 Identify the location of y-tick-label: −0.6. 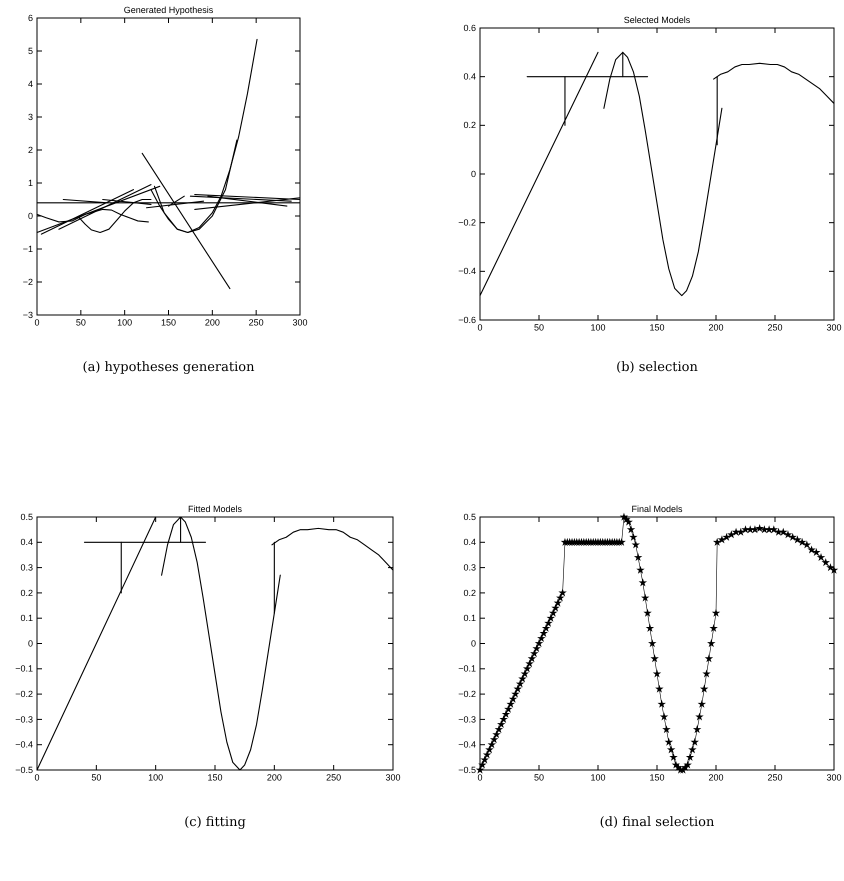
(467, 319).